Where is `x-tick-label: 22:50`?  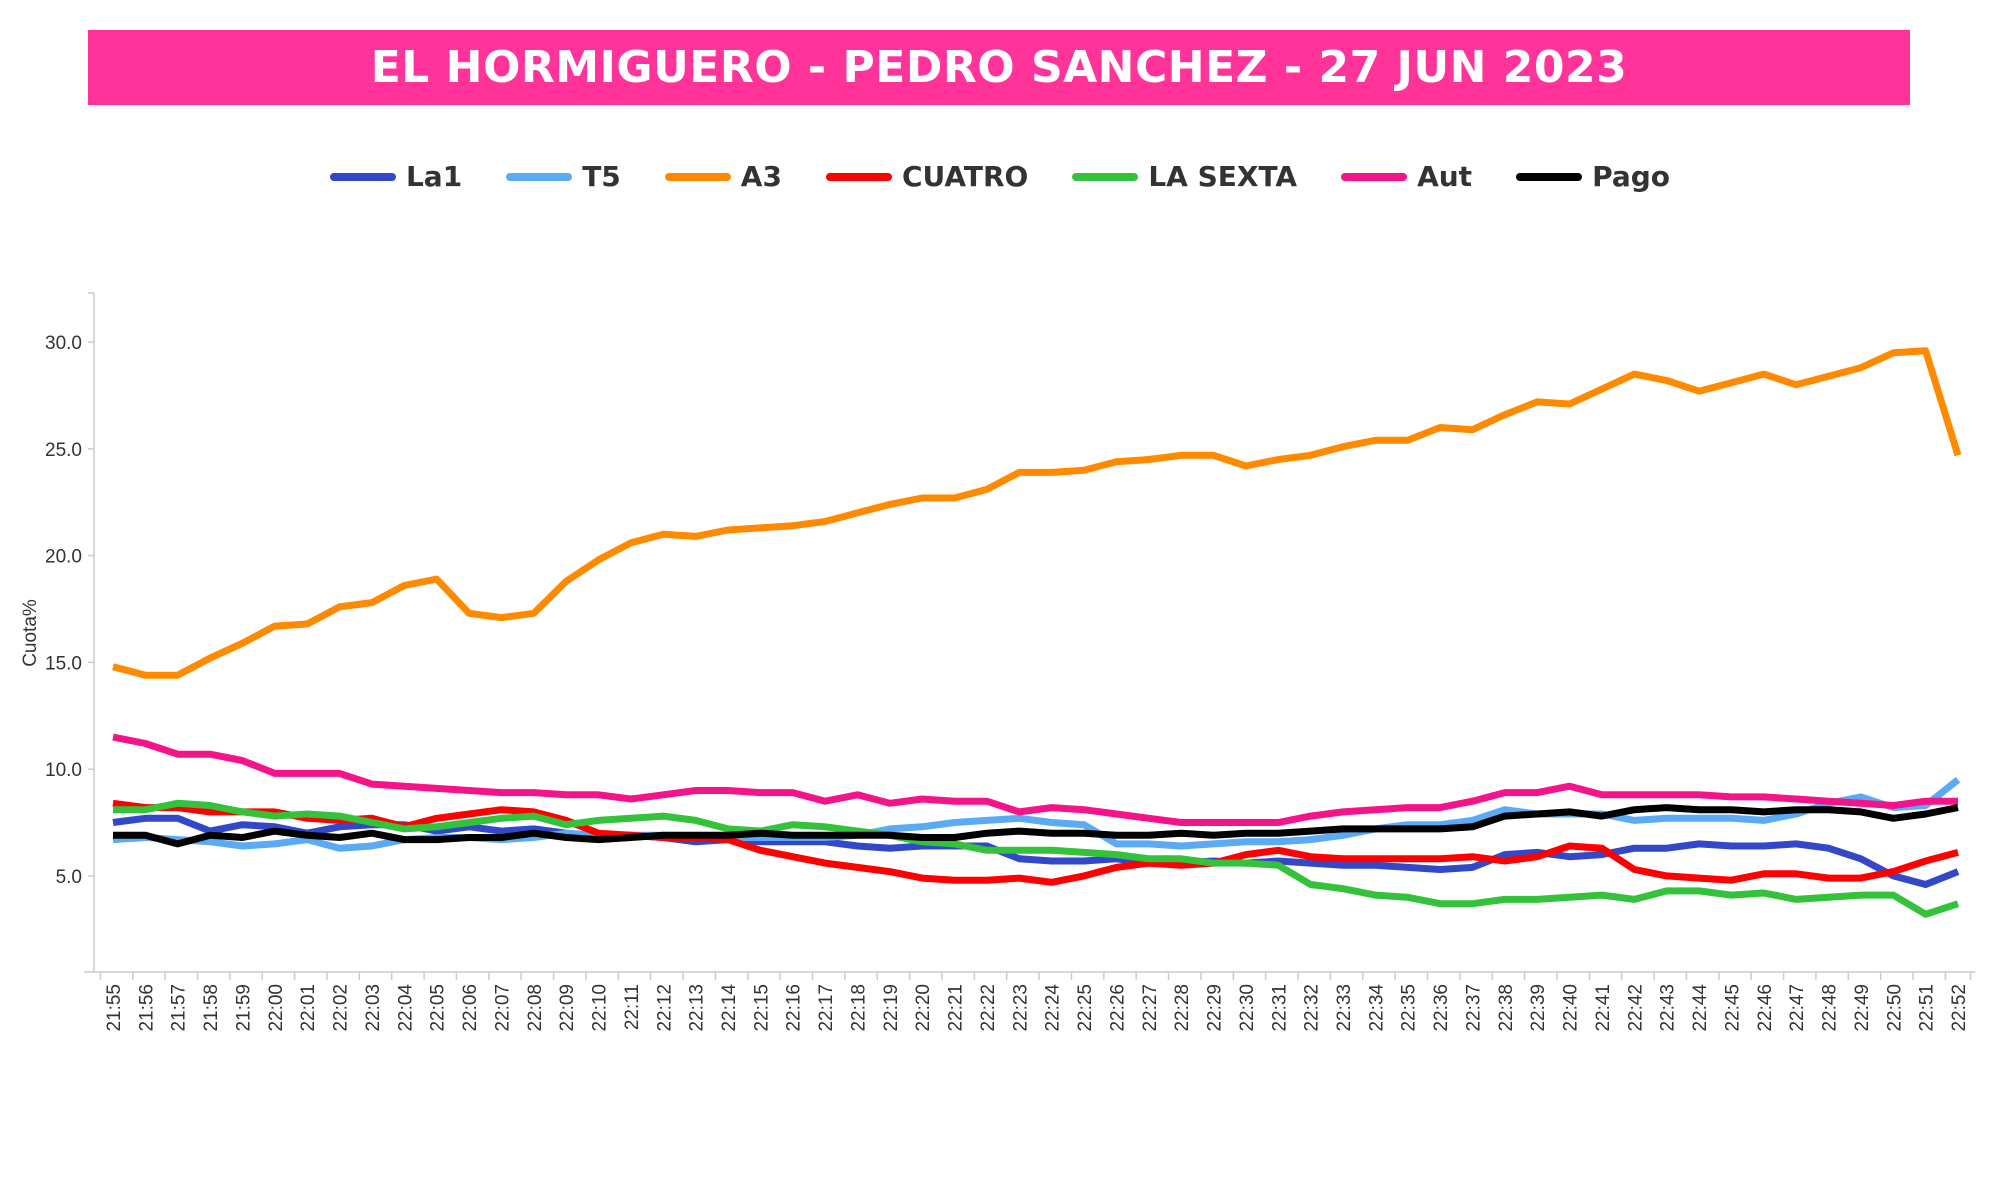 x-tick-label: 22:50 is located at coordinates (1894, 1008).